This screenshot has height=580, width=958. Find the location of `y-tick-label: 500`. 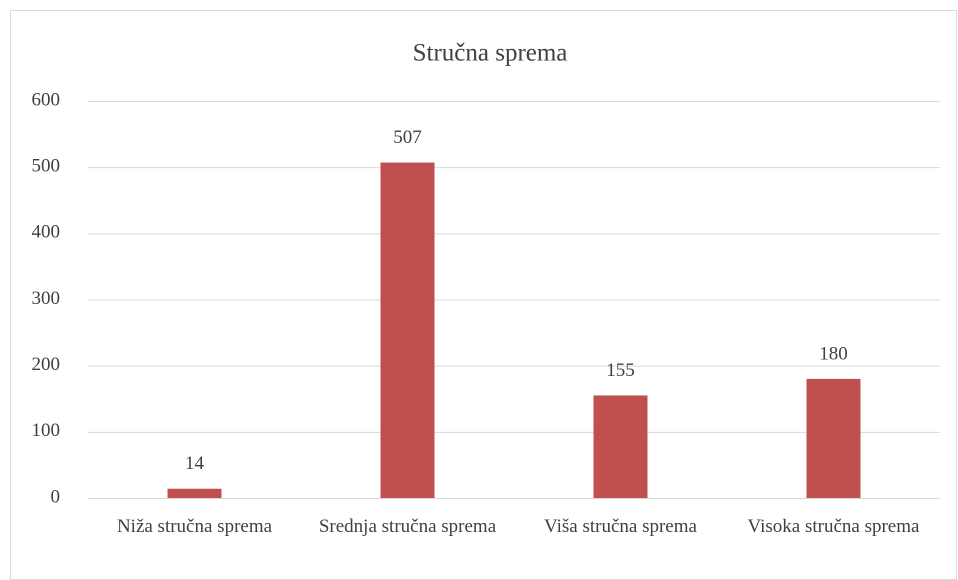

y-tick-label: 500 is located at coordinates (46, 166).